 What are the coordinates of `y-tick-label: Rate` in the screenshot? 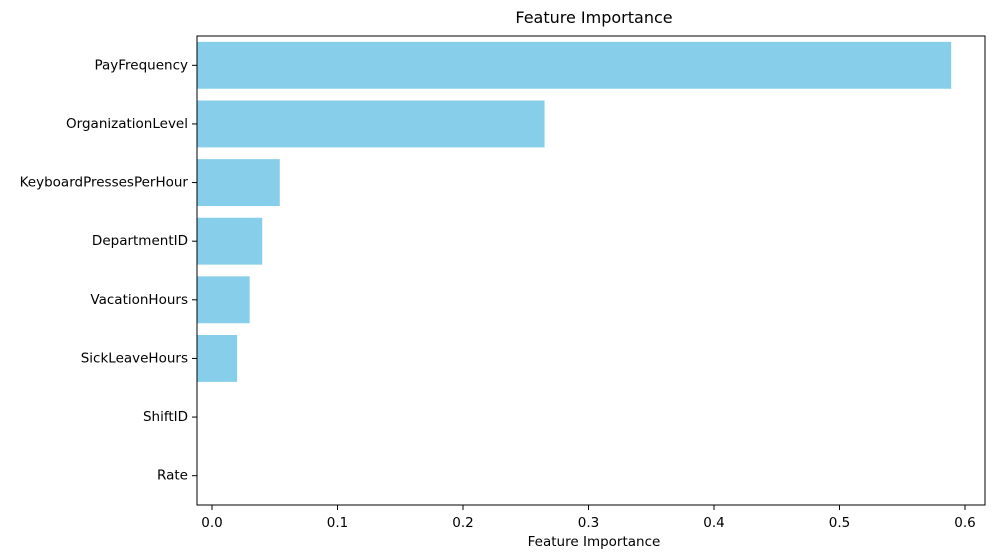 It's located at (172, 476).